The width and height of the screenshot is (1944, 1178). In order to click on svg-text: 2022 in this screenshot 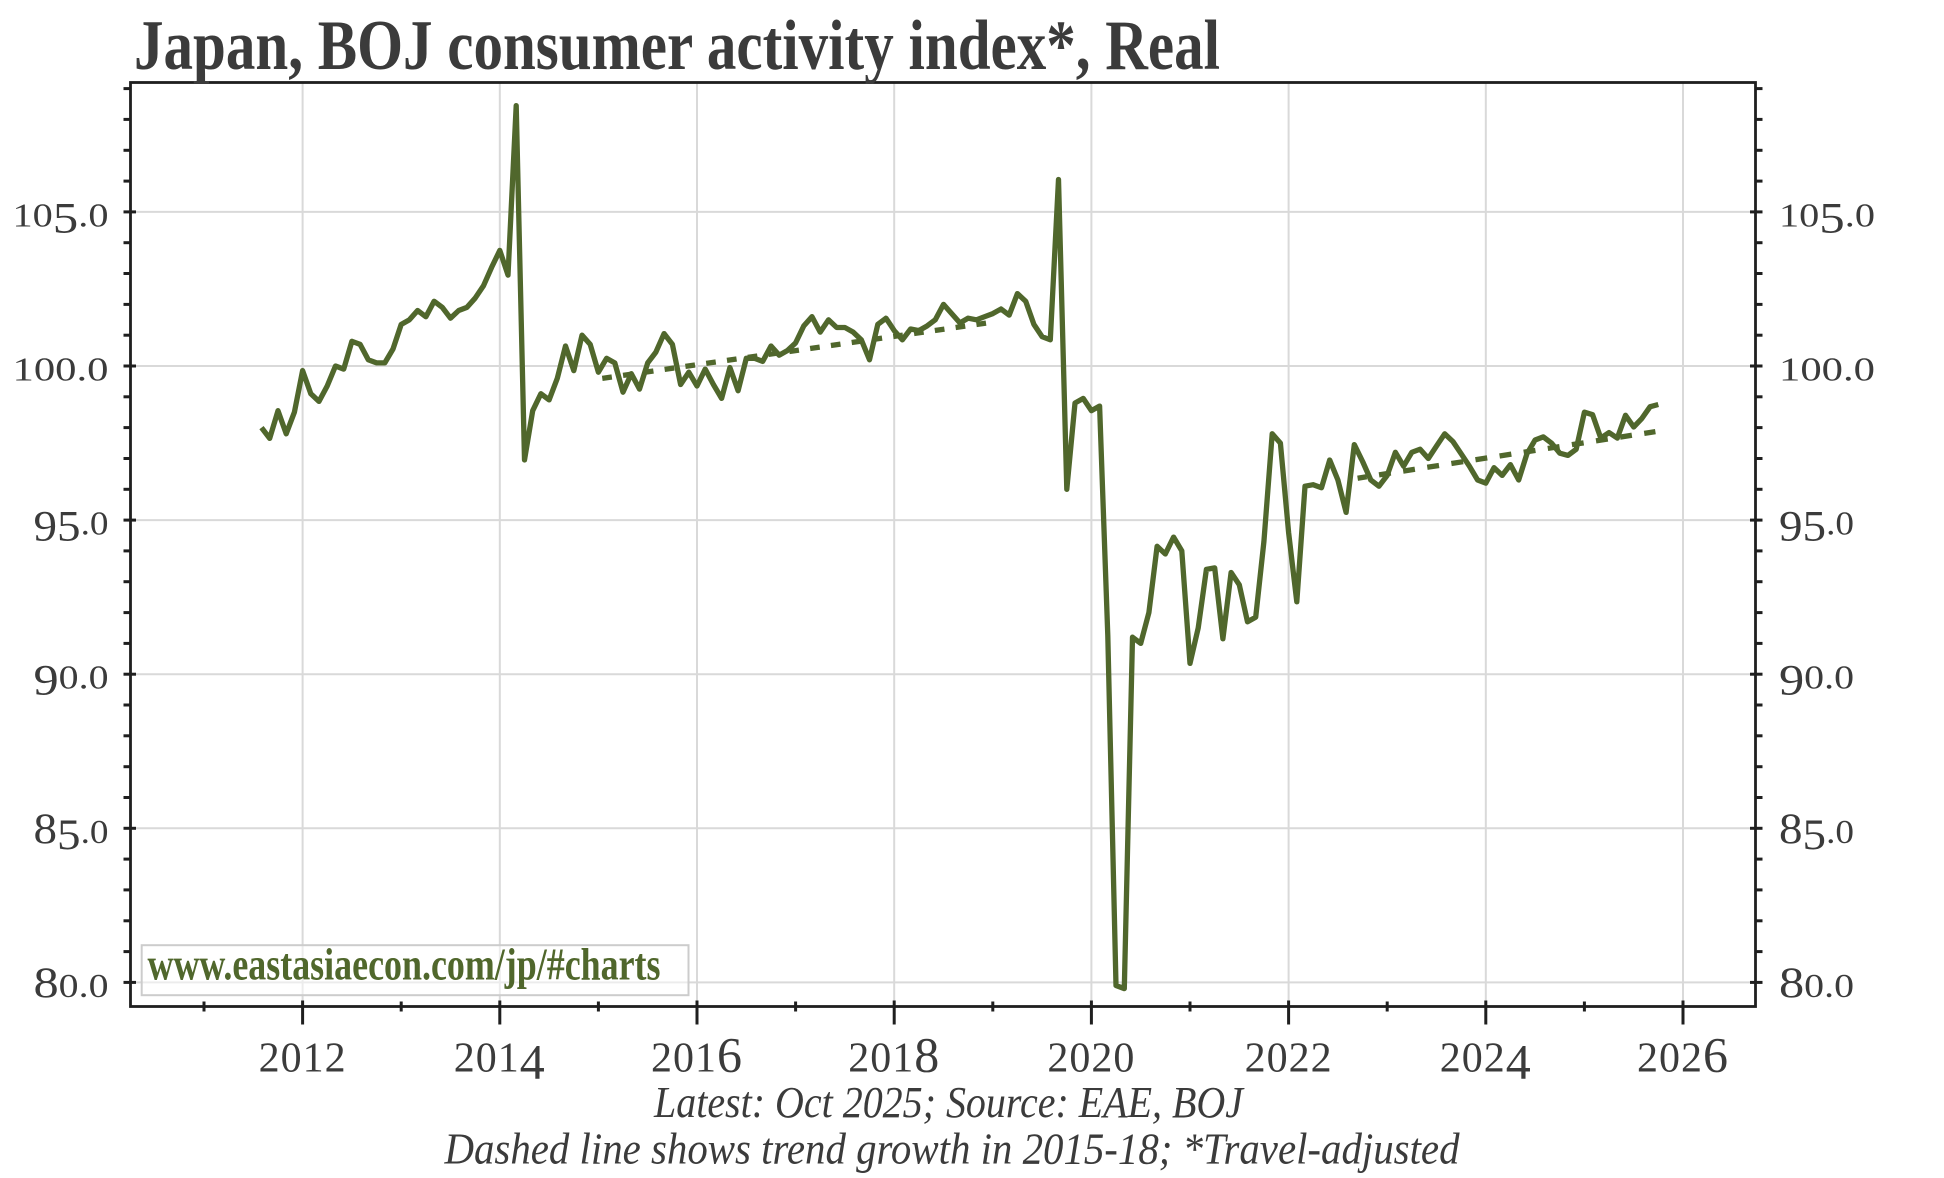, I will do `click(1289, 1059)`.